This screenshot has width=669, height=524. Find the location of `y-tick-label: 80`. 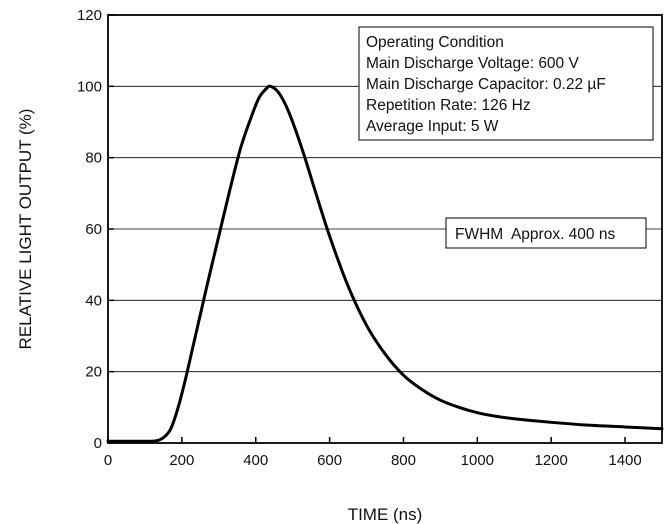

y-tick-label: 80 is located at coordinates (93, 158).